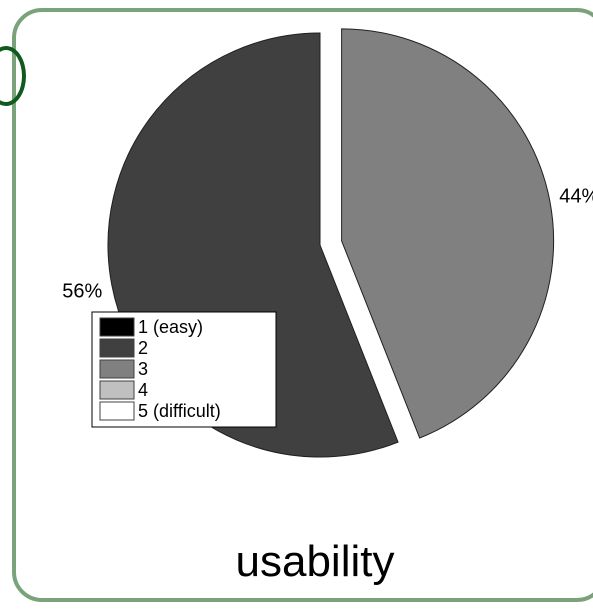 This screenshot has height=613, width=593. Describe the element at coordinates (576, 197) in the screenshot. I see `data-label-slice-3: 44%` at that location.